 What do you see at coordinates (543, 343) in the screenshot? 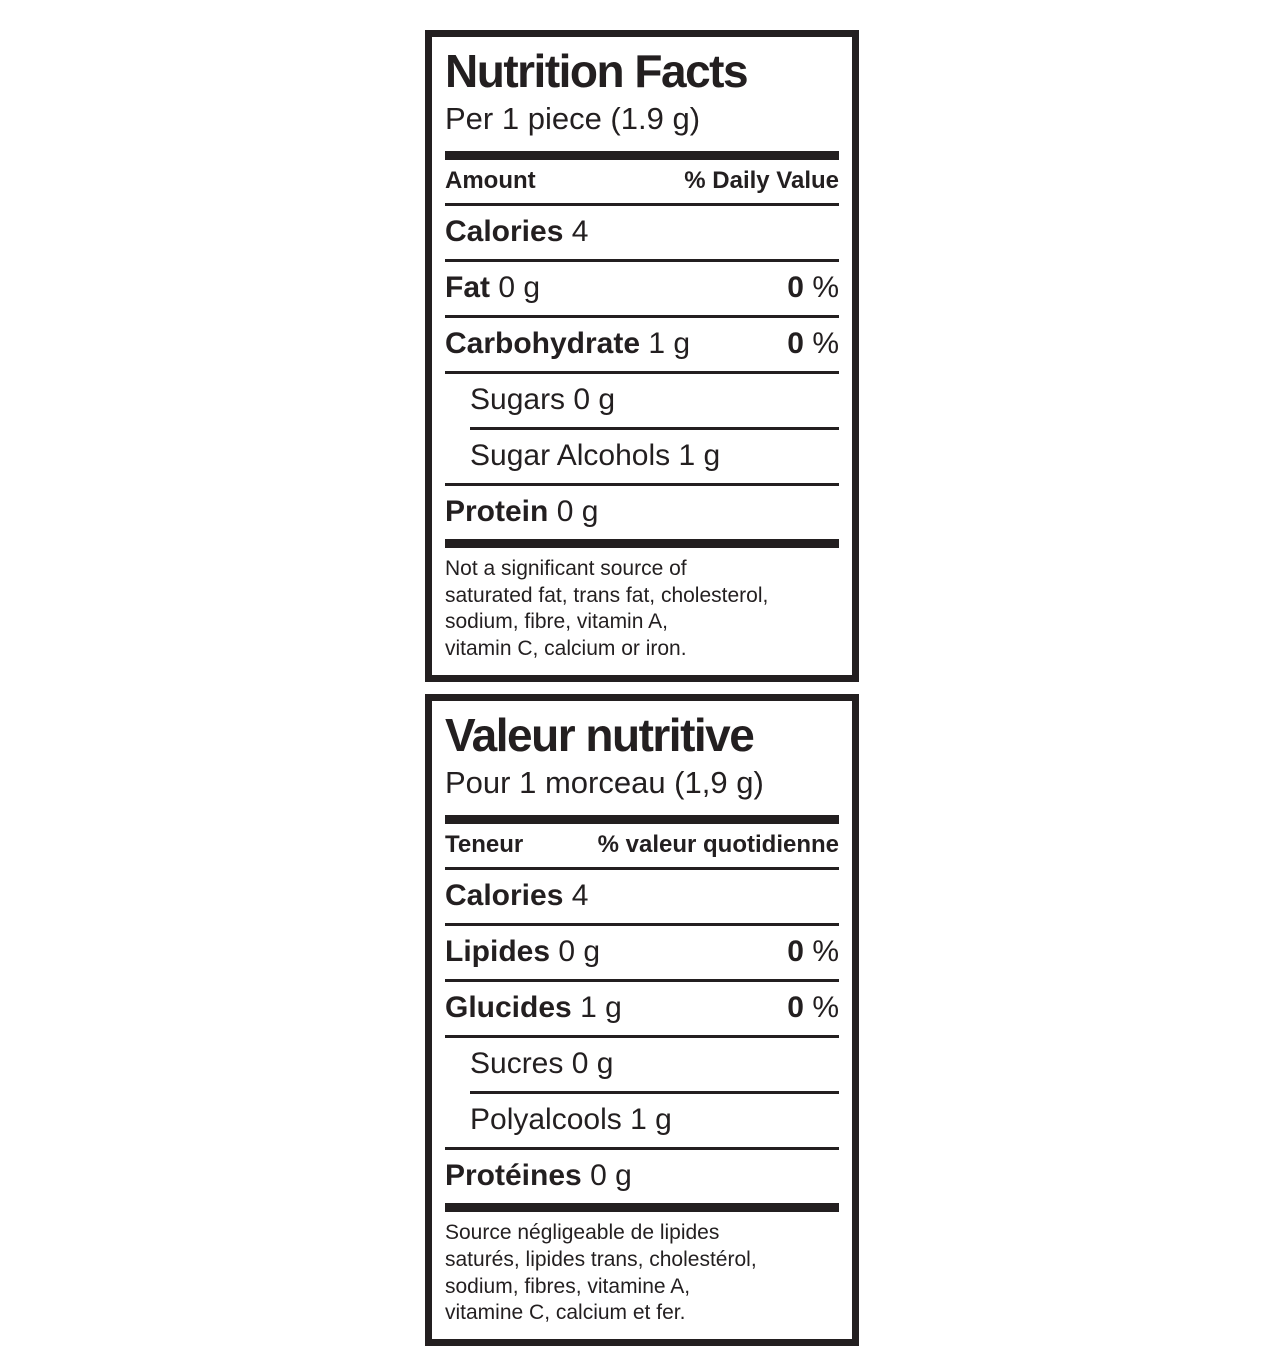
I see `nutrient-name: Carbohydrate` at bounding box center [543, 343].